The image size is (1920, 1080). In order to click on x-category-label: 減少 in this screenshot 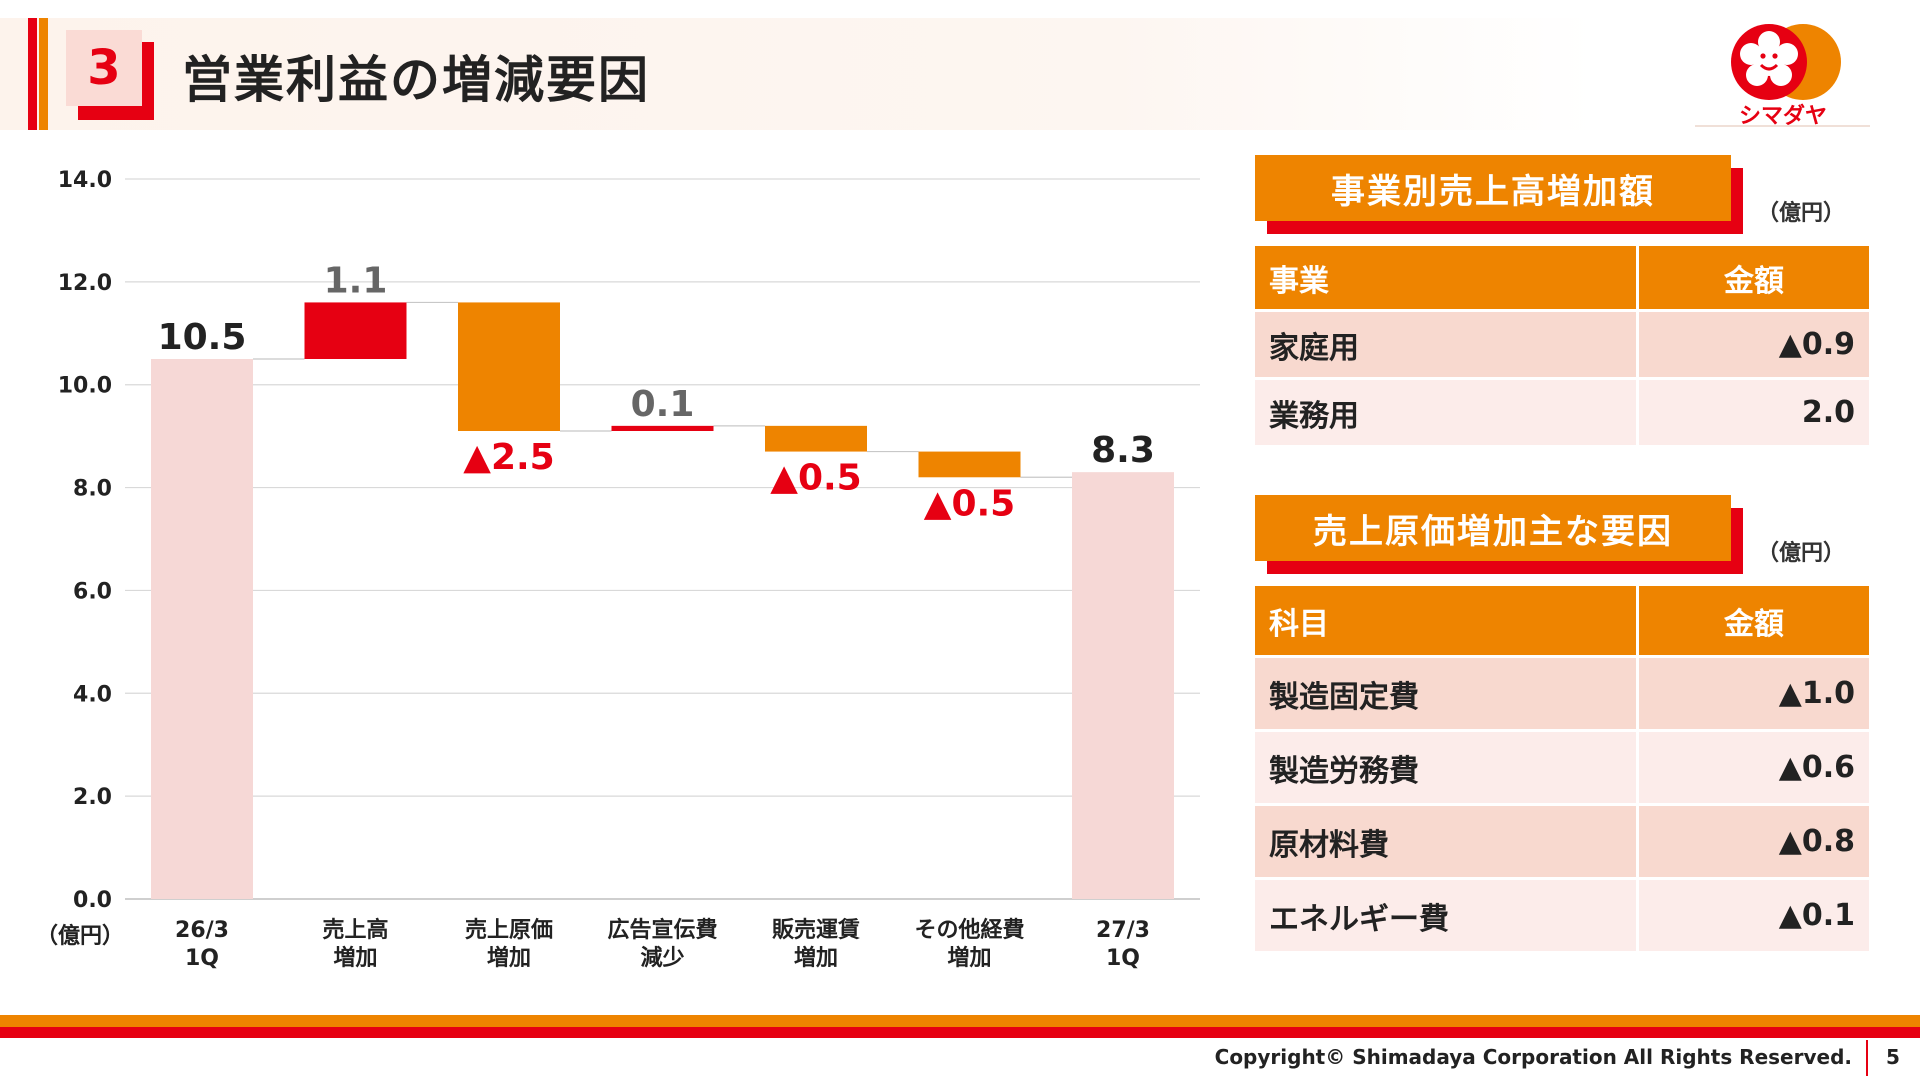, I will do `click(662, 958)`.